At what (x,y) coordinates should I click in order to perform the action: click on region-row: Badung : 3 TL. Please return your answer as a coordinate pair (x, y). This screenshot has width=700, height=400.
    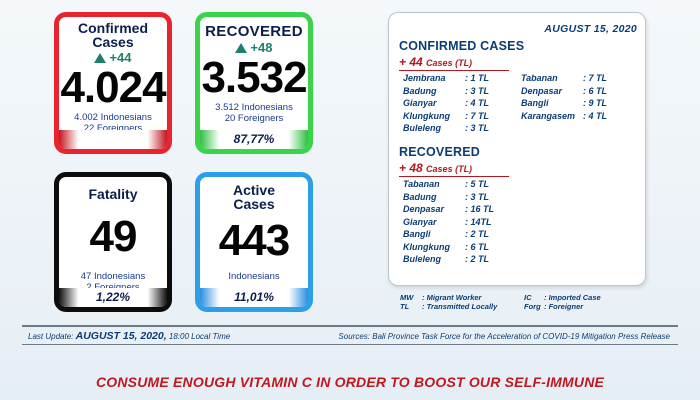
    Looking at the image, I should click on (454, 197).